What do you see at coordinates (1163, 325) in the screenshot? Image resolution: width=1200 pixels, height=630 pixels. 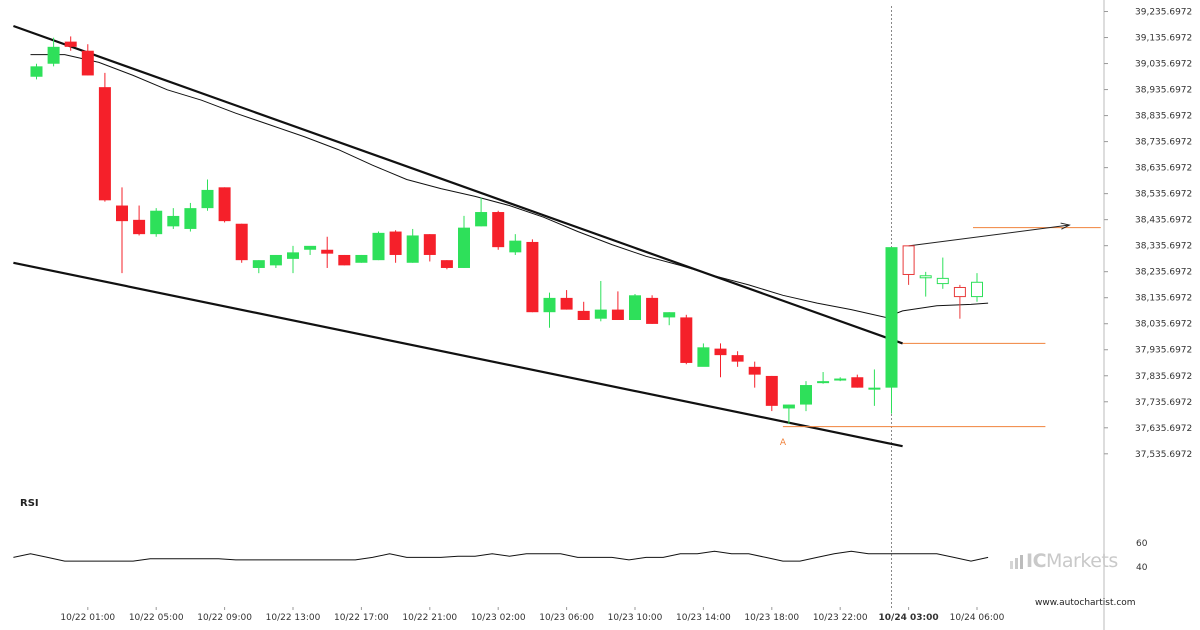 I see `price-tick-label: 38,035.6972` at bounding box center [1163, 325].